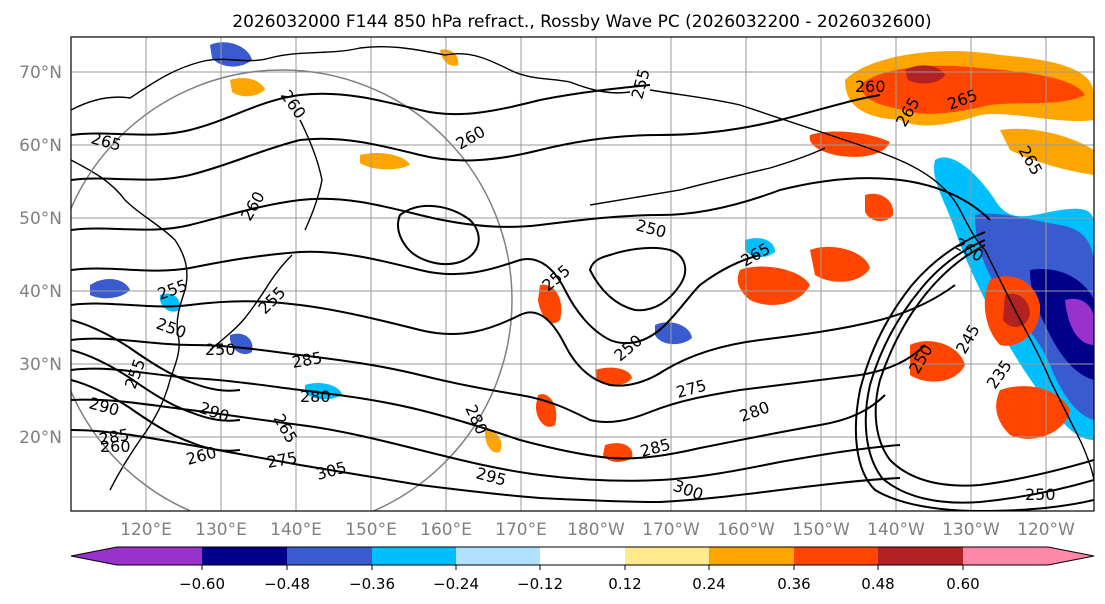 Image resolution: width=1105 pixels, height=604 pixels. Describe the element at coordinates (372, 584) in the screenshot. I see `colorbar-label: −0.36` at that location.